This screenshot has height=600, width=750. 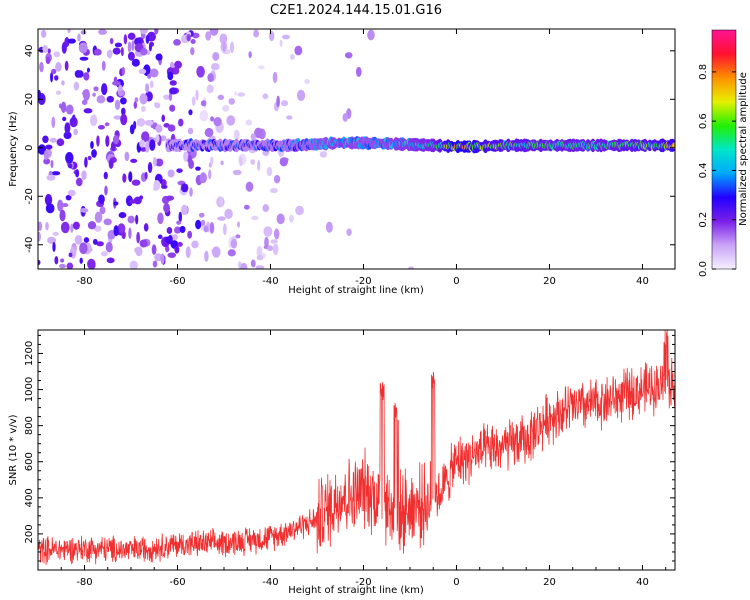 What do you see at coordinates (456, 582) in the screenshot?
I see `snr-x-tick-label: 0` at bounding box center [456, 582].